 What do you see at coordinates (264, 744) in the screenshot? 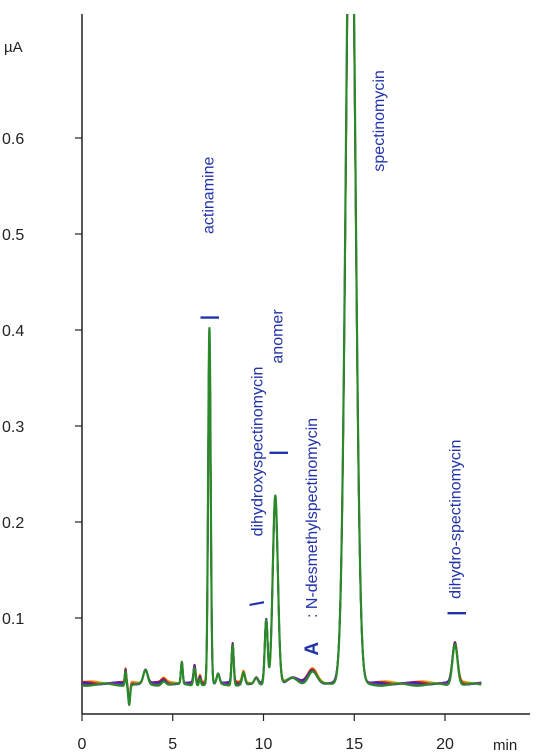
I see `x-tick-label: 10` at bounding box center [264, 744].